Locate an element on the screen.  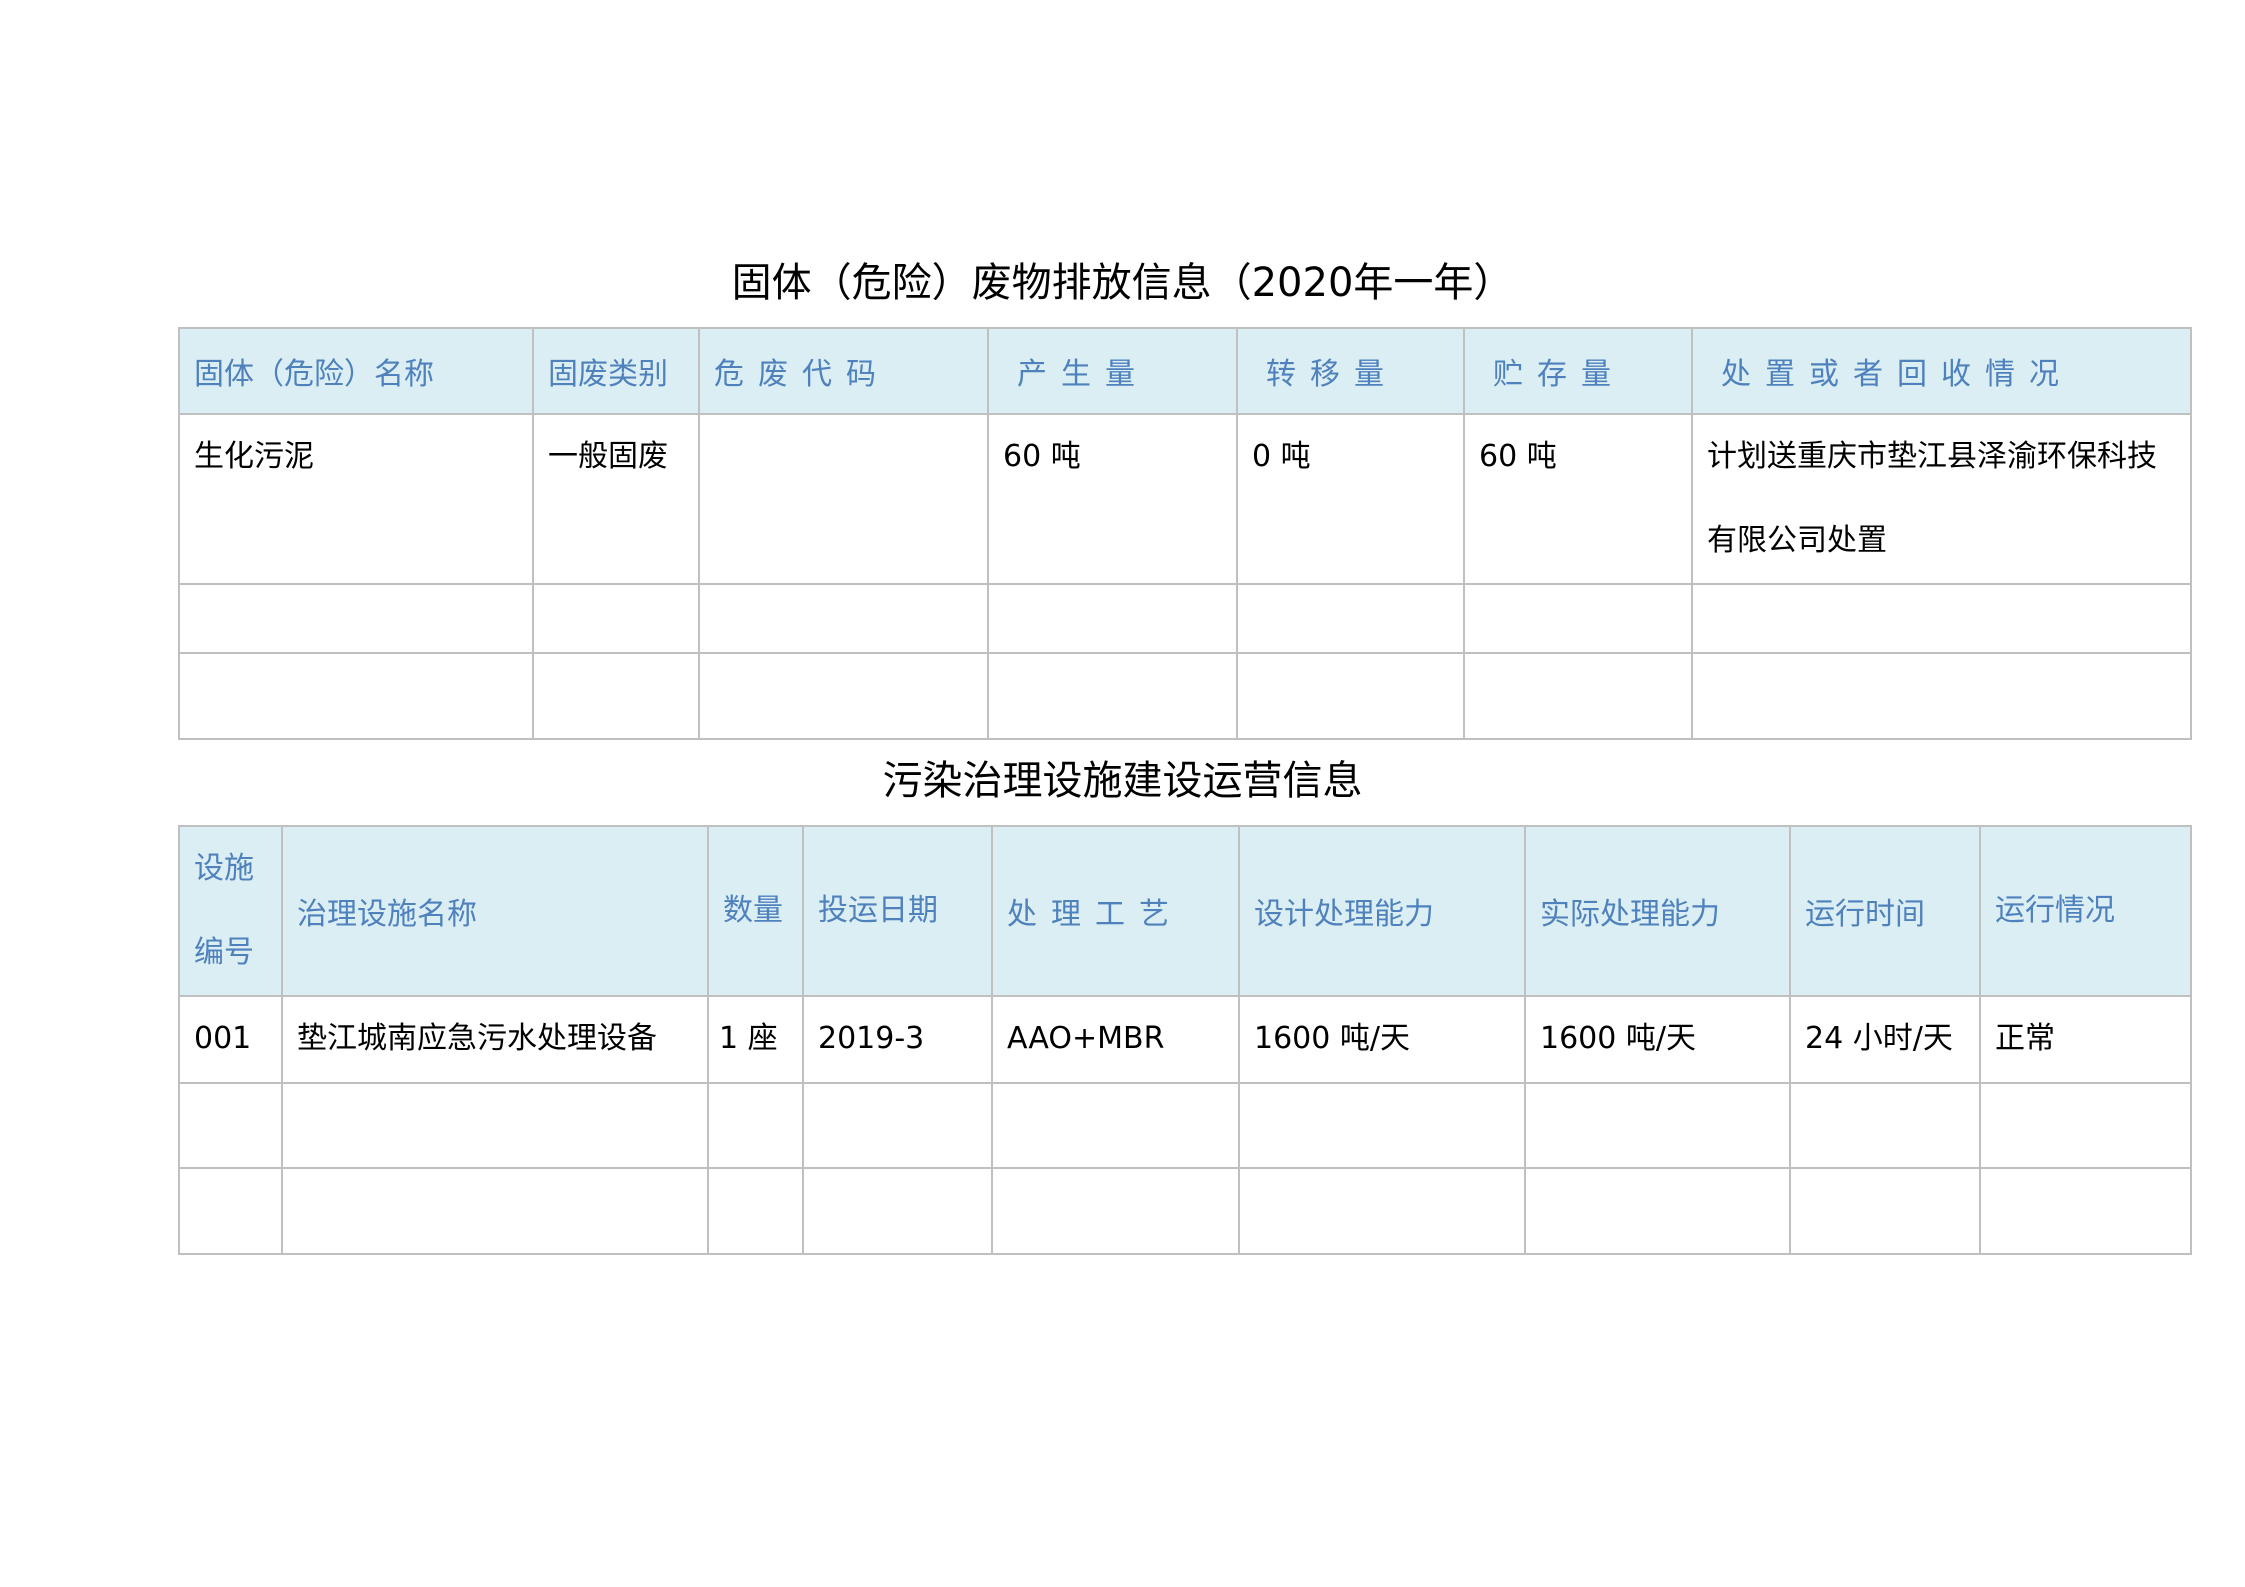
header-actual-capacity: 实际处理能力 is located at coordinates (1657, 911).